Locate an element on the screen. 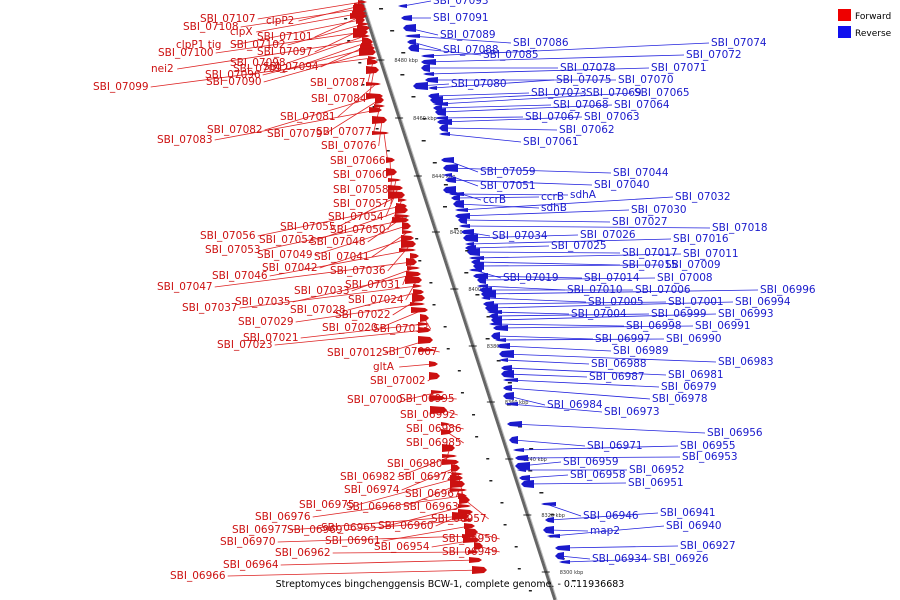 This screenshot has width=900, height=600. forward-gene-label: SBI_06992 is located at coordinates (428, 415).